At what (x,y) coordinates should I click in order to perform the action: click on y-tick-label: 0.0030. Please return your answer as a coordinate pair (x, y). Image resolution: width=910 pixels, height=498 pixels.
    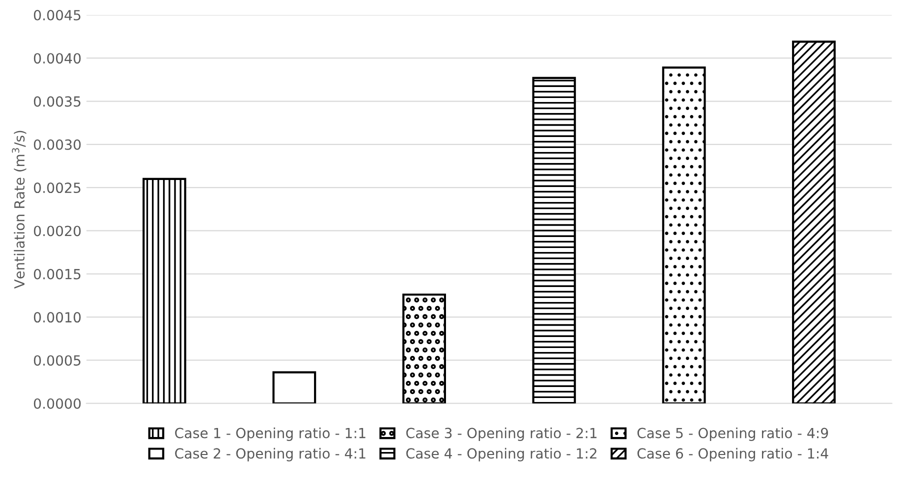
    Looking at the image, I should click on (57, 144).